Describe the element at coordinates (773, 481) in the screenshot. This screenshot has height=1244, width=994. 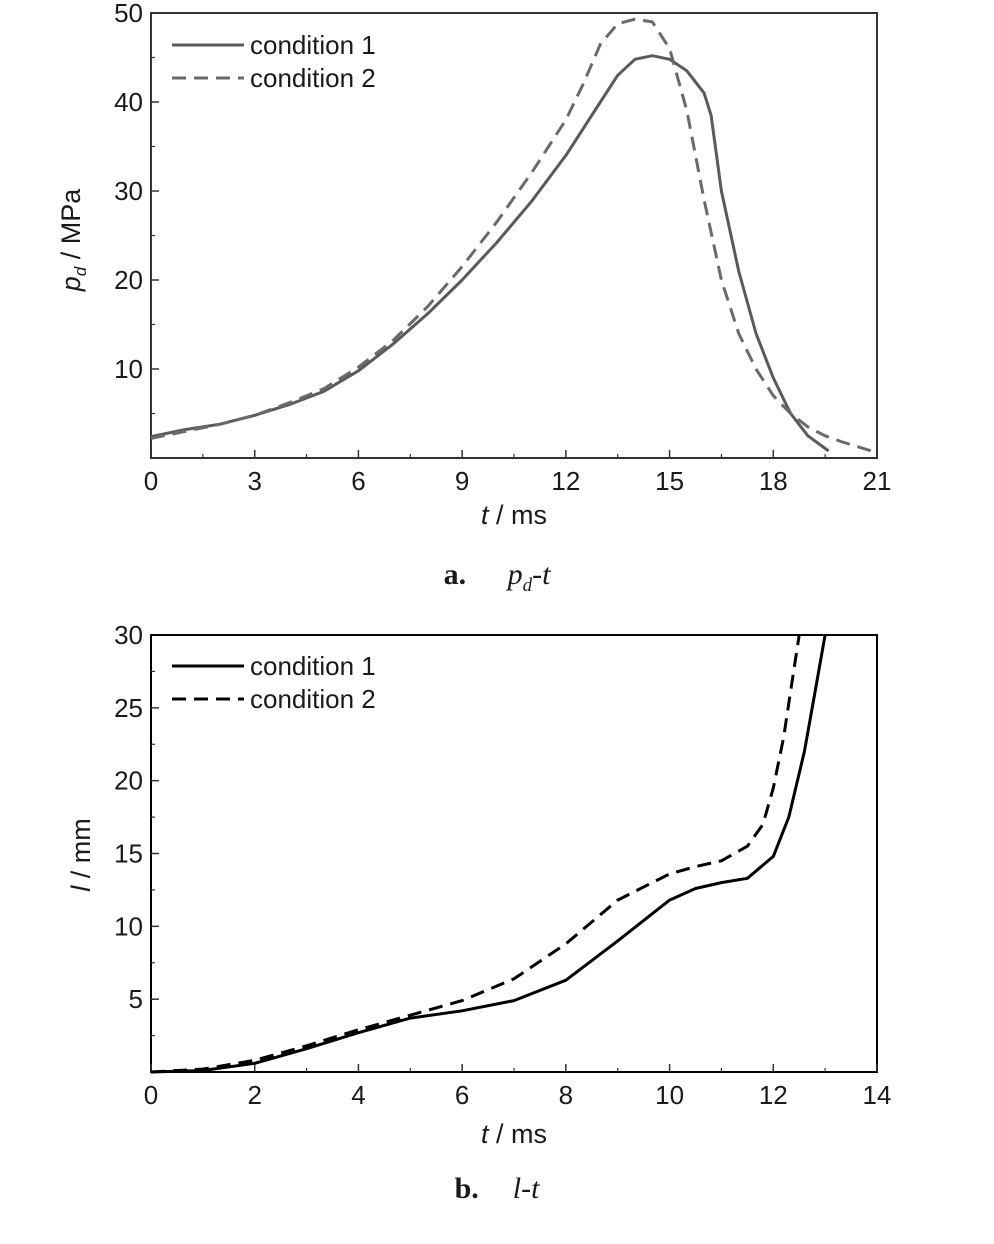
I see `x-tick-label: 18` at that location.